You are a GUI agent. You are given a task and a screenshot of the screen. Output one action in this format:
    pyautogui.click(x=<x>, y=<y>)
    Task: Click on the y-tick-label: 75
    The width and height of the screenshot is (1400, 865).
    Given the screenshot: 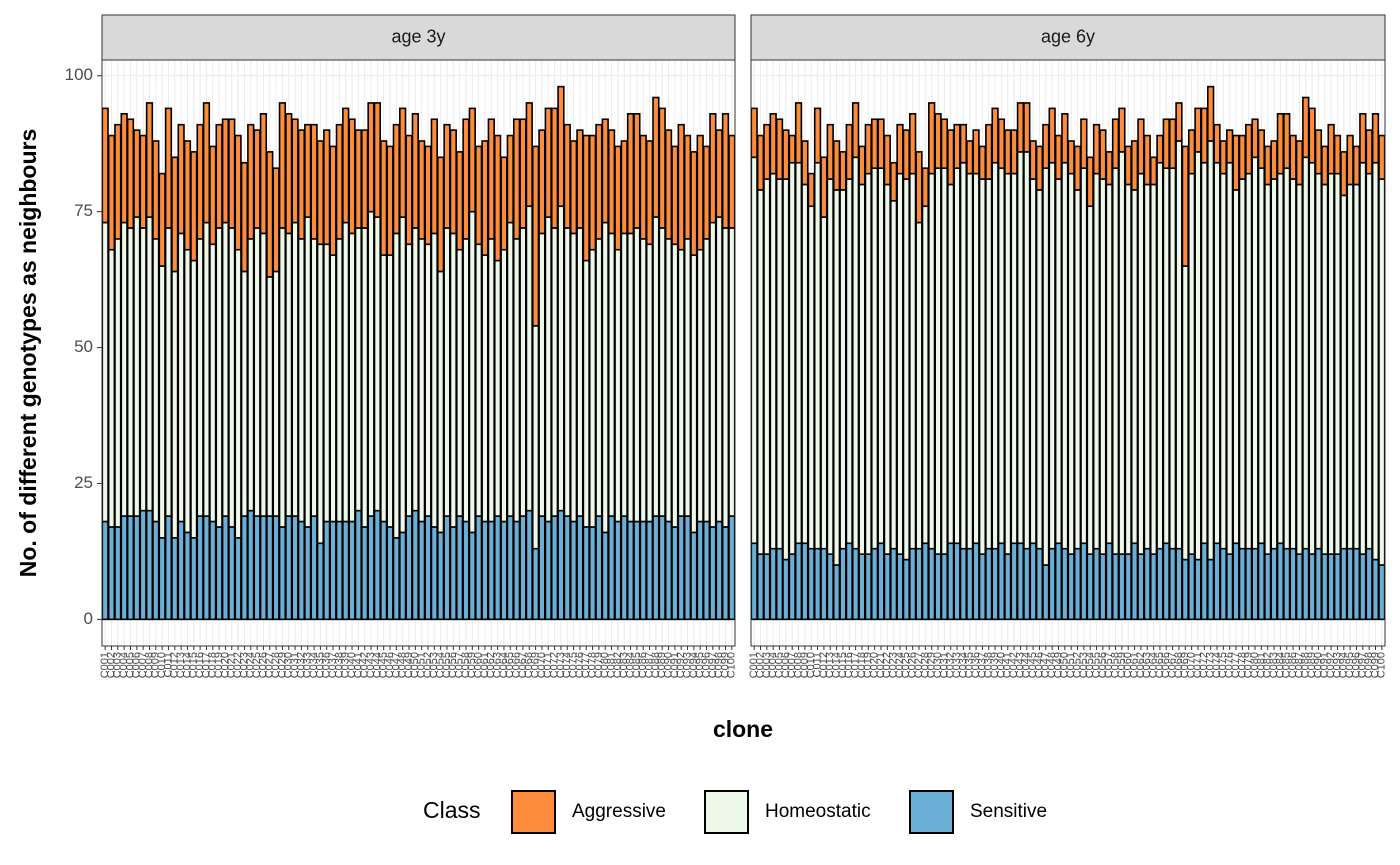 What is the action you would take?
    pyautogui.click(x=83, y=210)
    